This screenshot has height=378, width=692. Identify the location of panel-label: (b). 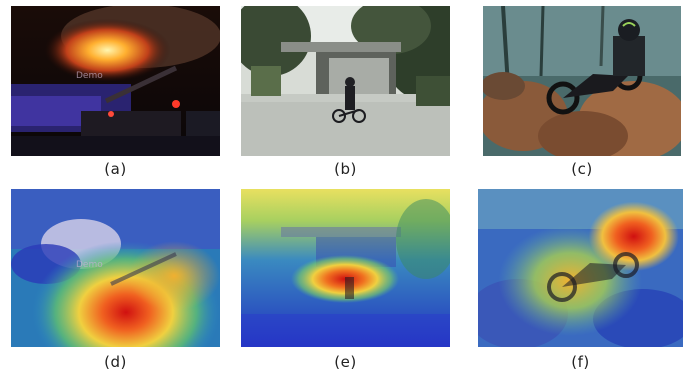
(345, 169).